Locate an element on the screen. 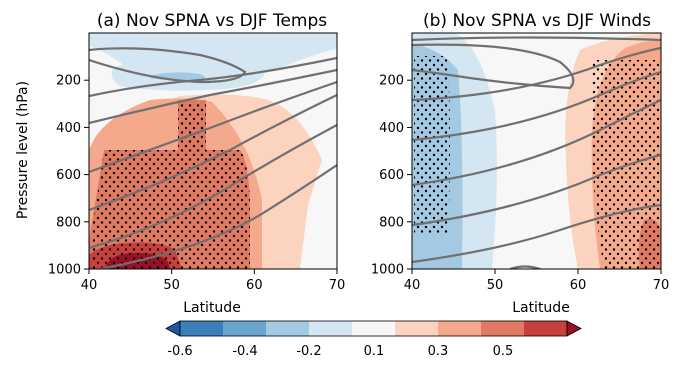 This screenshot has width=675, height=366. colorbar-frame is located at coordinates (373, 328).